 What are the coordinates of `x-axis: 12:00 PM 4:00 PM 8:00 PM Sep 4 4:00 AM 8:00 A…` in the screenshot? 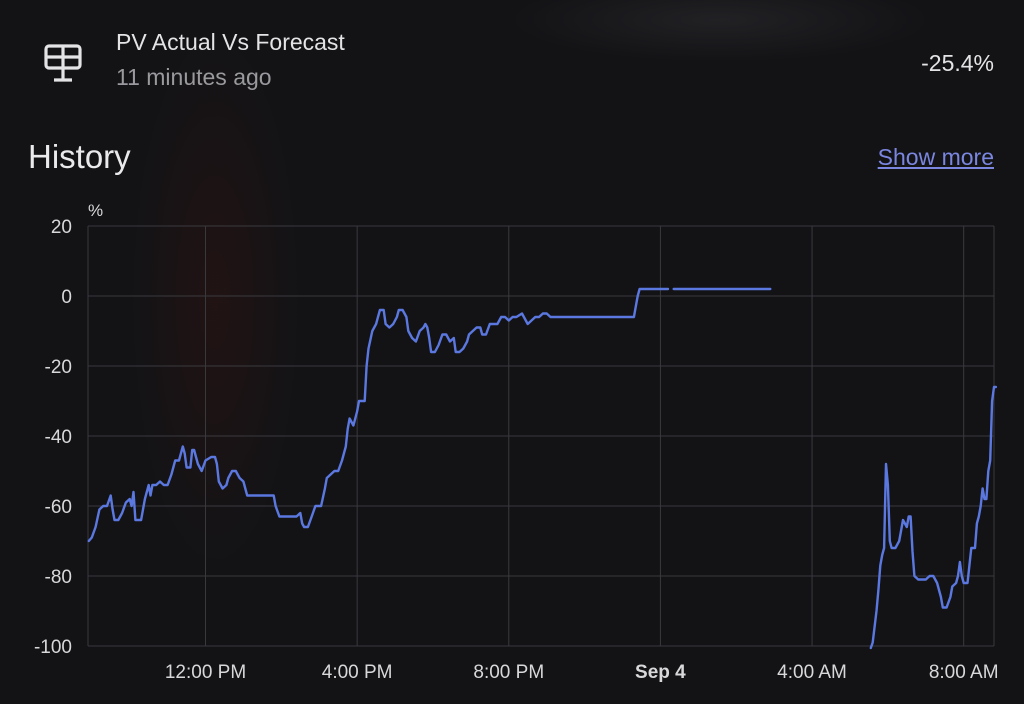 It's located at (582, 672).